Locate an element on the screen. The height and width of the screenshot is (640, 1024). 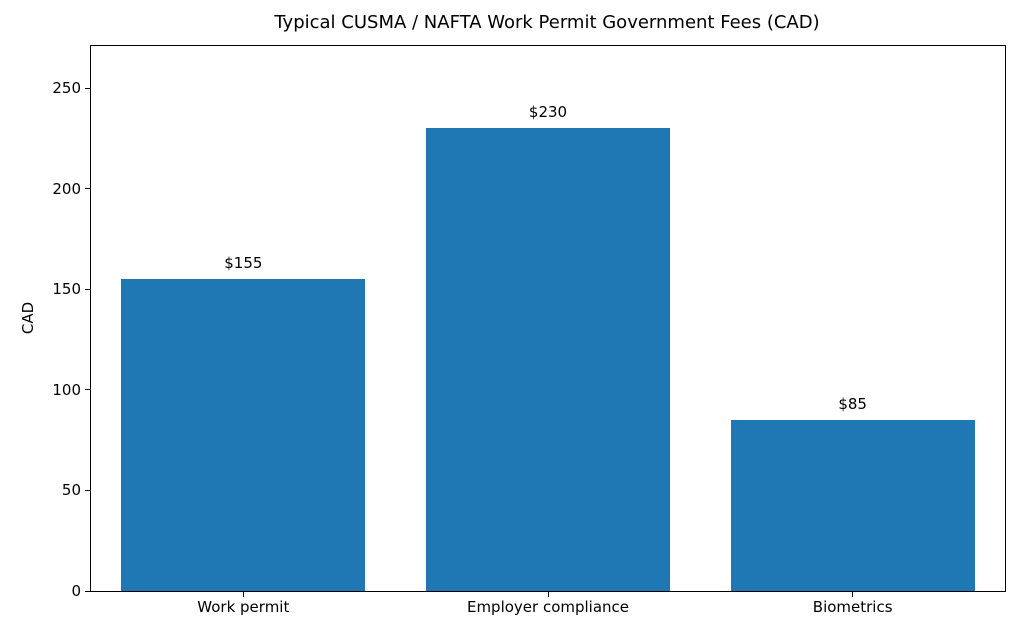
y-tick-label: 200 is located at coordinates (66, 188).